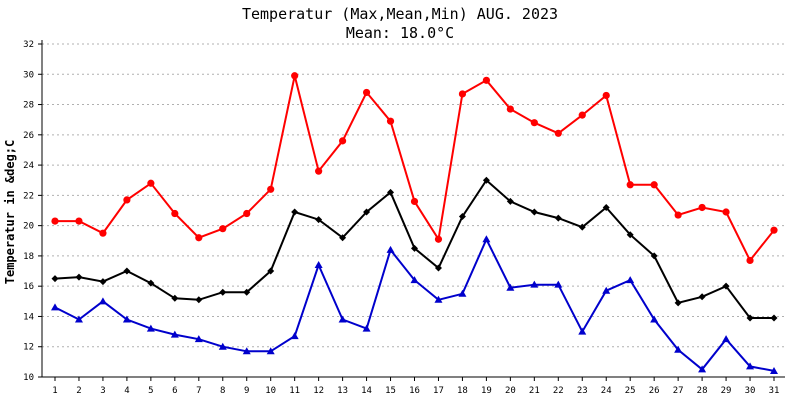 The image size is (800, 400). What do you see at coordinates (702, 391) in the screenshot?
I see `x-tick-label: 28` at bounding box center [702, 391].